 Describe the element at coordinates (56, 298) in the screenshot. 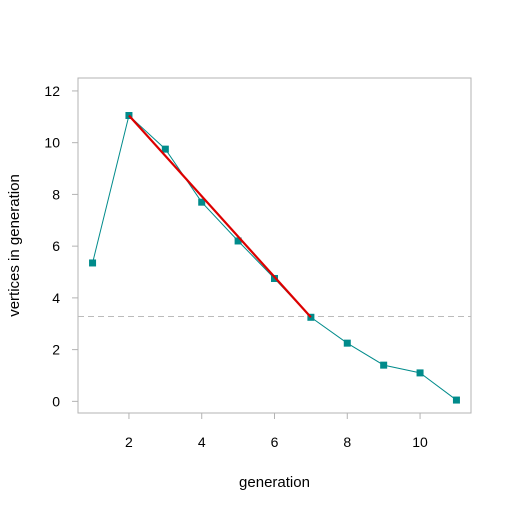

I see `y-tick-label: 4` at that location.